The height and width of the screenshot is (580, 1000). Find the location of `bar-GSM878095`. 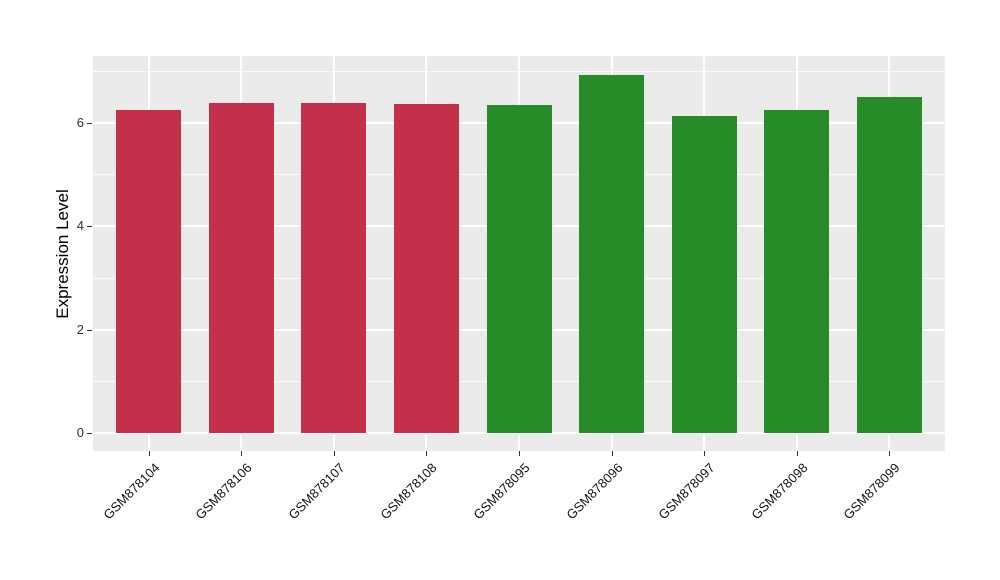

bar-GSM878095 is located at coordinates (519, 268).